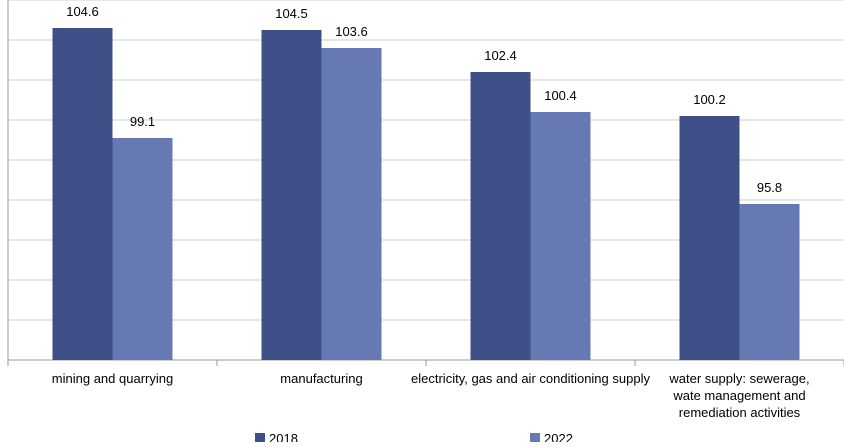 This screenshot has width=844, height=447. What do you see at coordinates (142, 121) in the screenshot?
I see `data-label: 99.1` at bounding box center [142, 121].